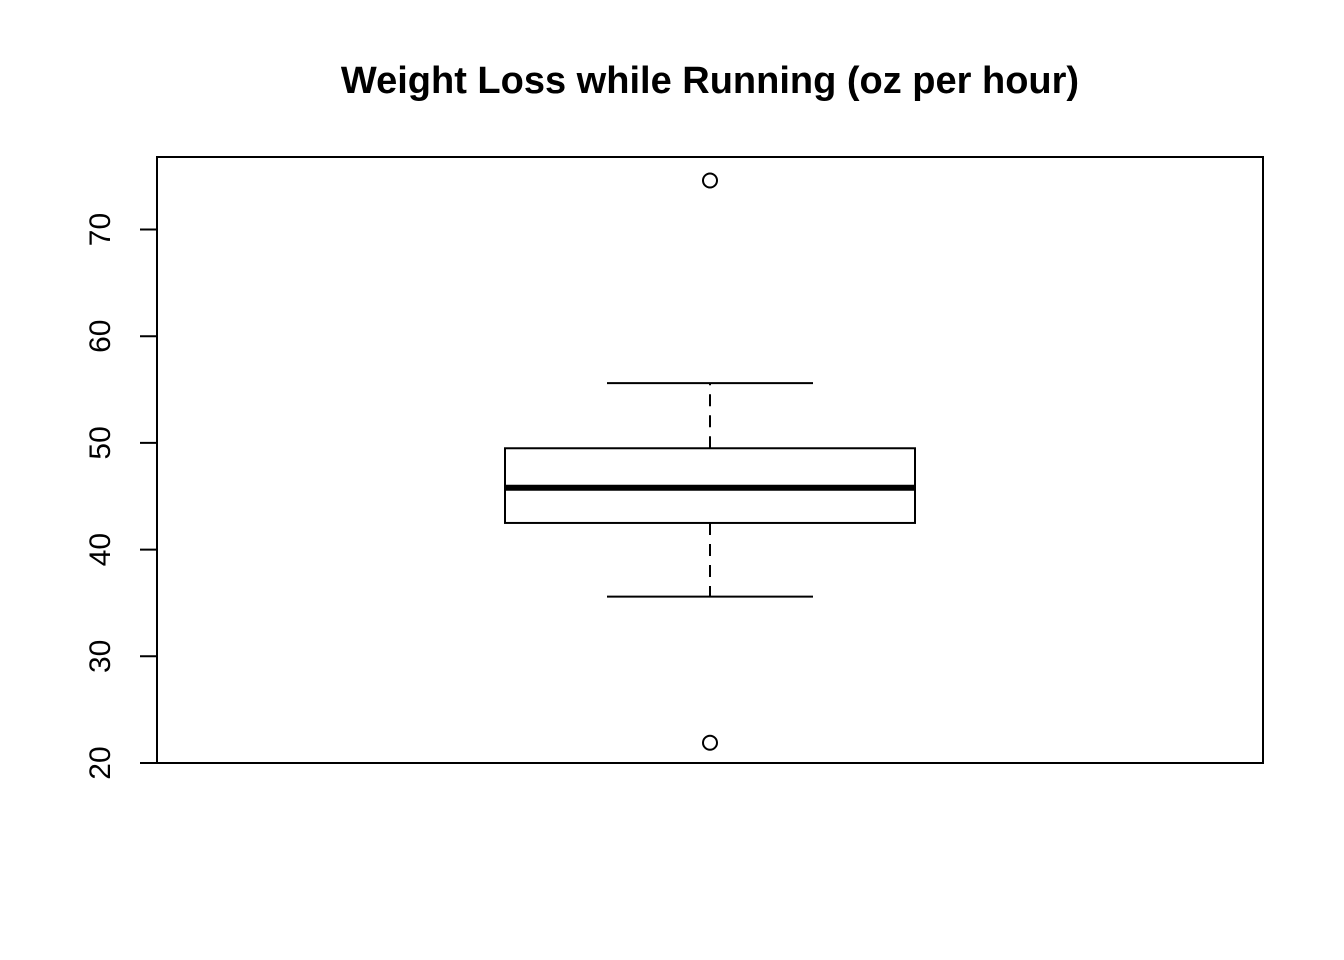 This screenshot has height=960, width=1344. What do you see at coordinates (100, 656) in the screenshot?
I see `y-tick-label: 30` at bounding box center [100, 656].